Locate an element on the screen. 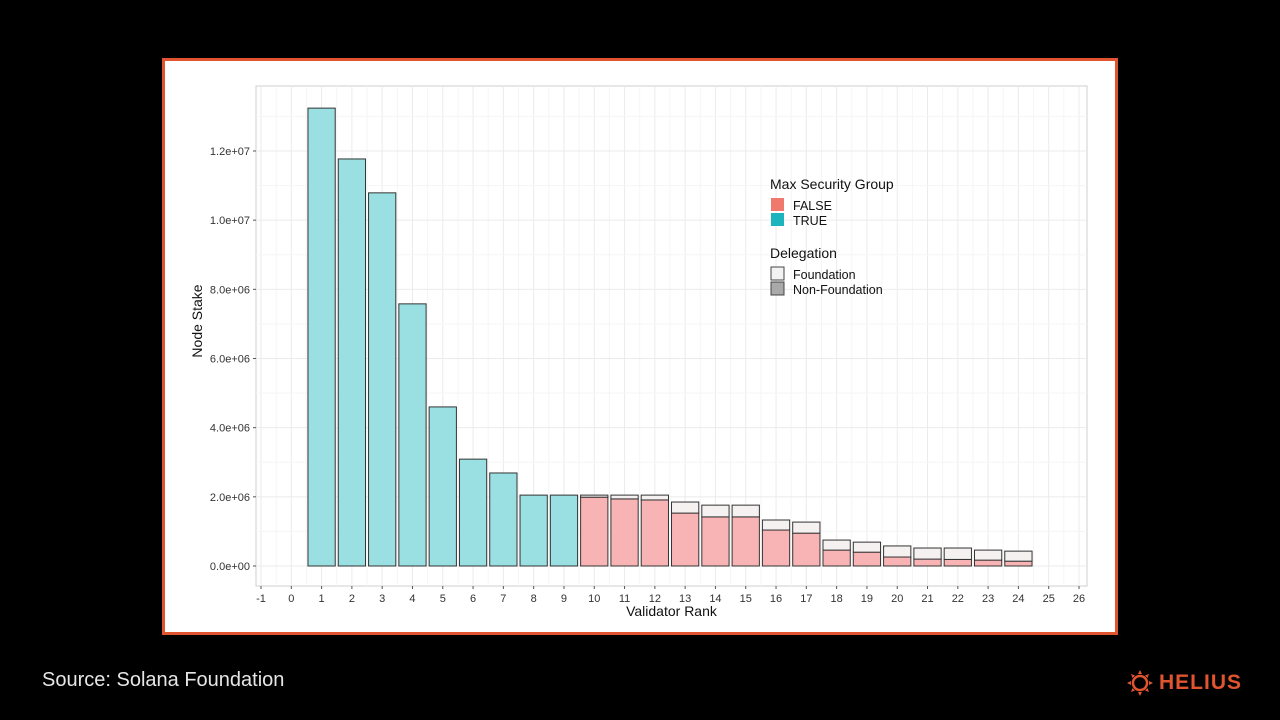  y-axis-label: Node Stake is located at coordinates (197, 320).